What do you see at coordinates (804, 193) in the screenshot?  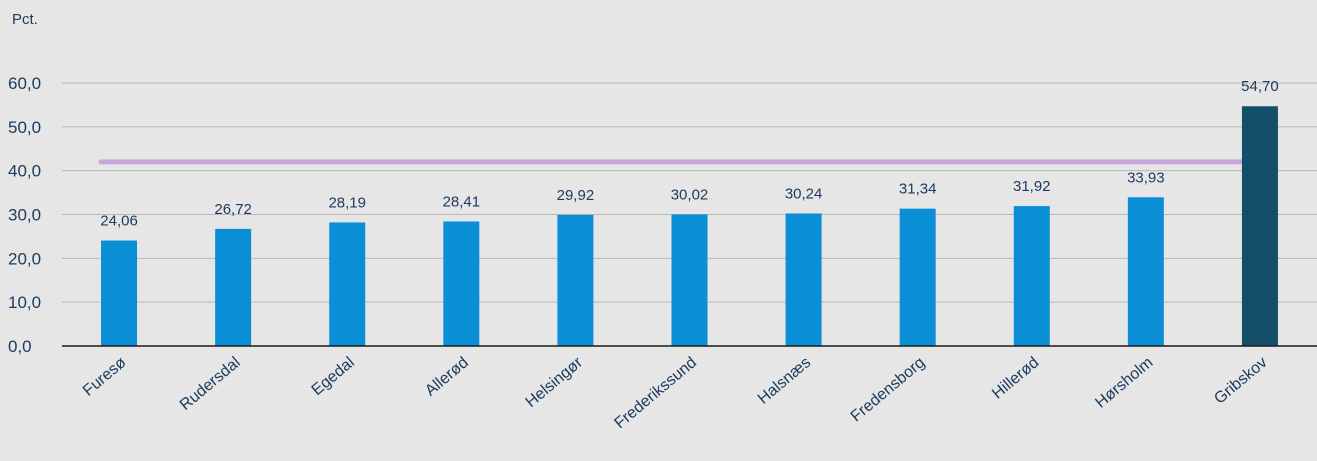 I see `data-label: 30,24` at bounding box center [804, 193].